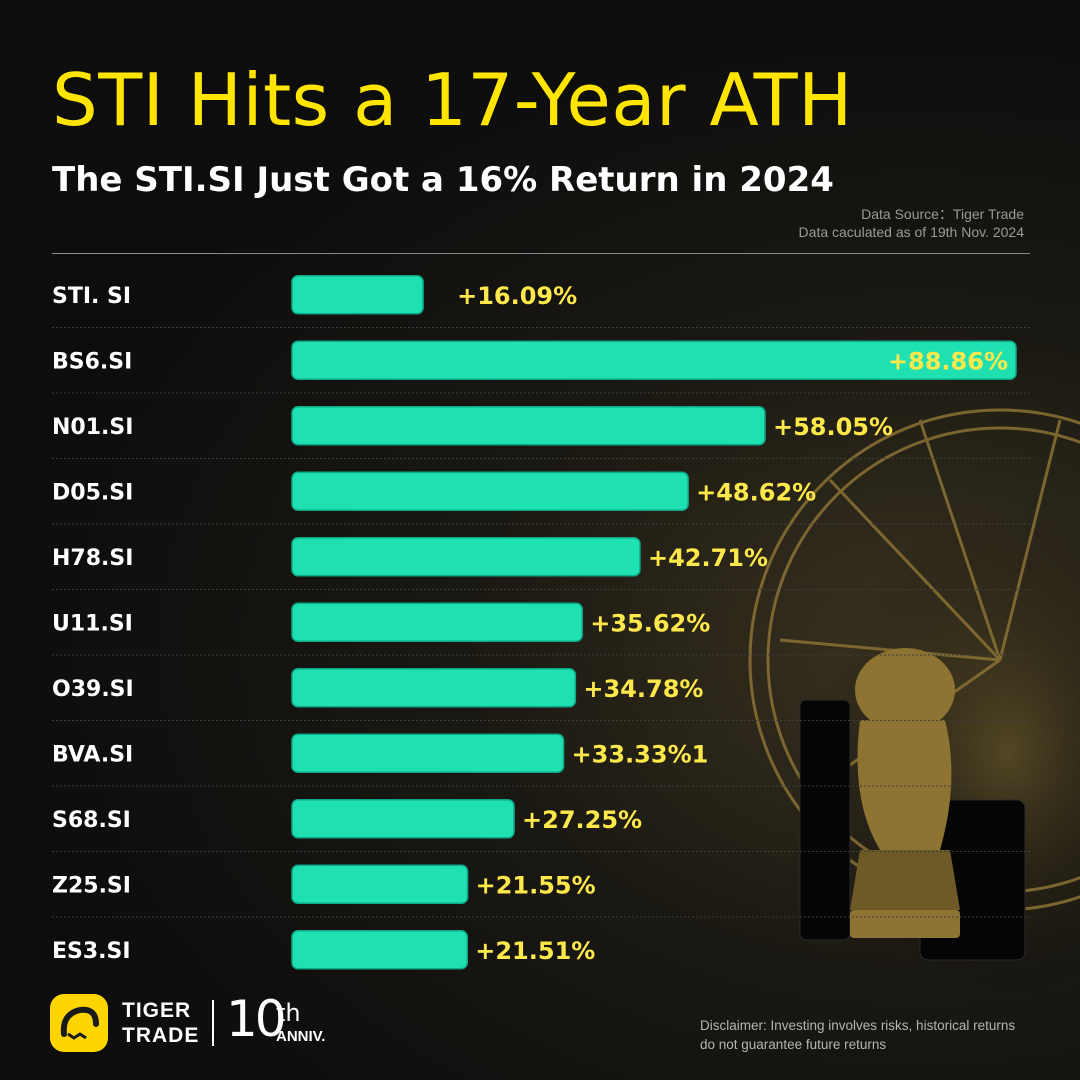 The height and width of the screenshot is (1080, 1080). What do you see at coordinates (643, 689) in the screenshot?
I see `value-label: +34.78%` at bounding box center [643, 689].